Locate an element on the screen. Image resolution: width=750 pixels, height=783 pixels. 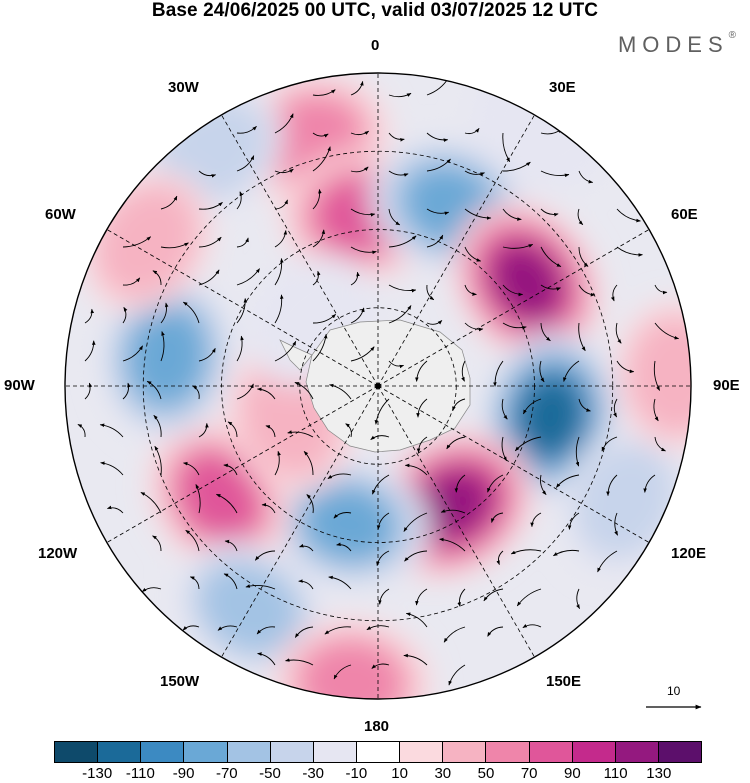
brand-name: MODES is located at coordinates (673, 44).